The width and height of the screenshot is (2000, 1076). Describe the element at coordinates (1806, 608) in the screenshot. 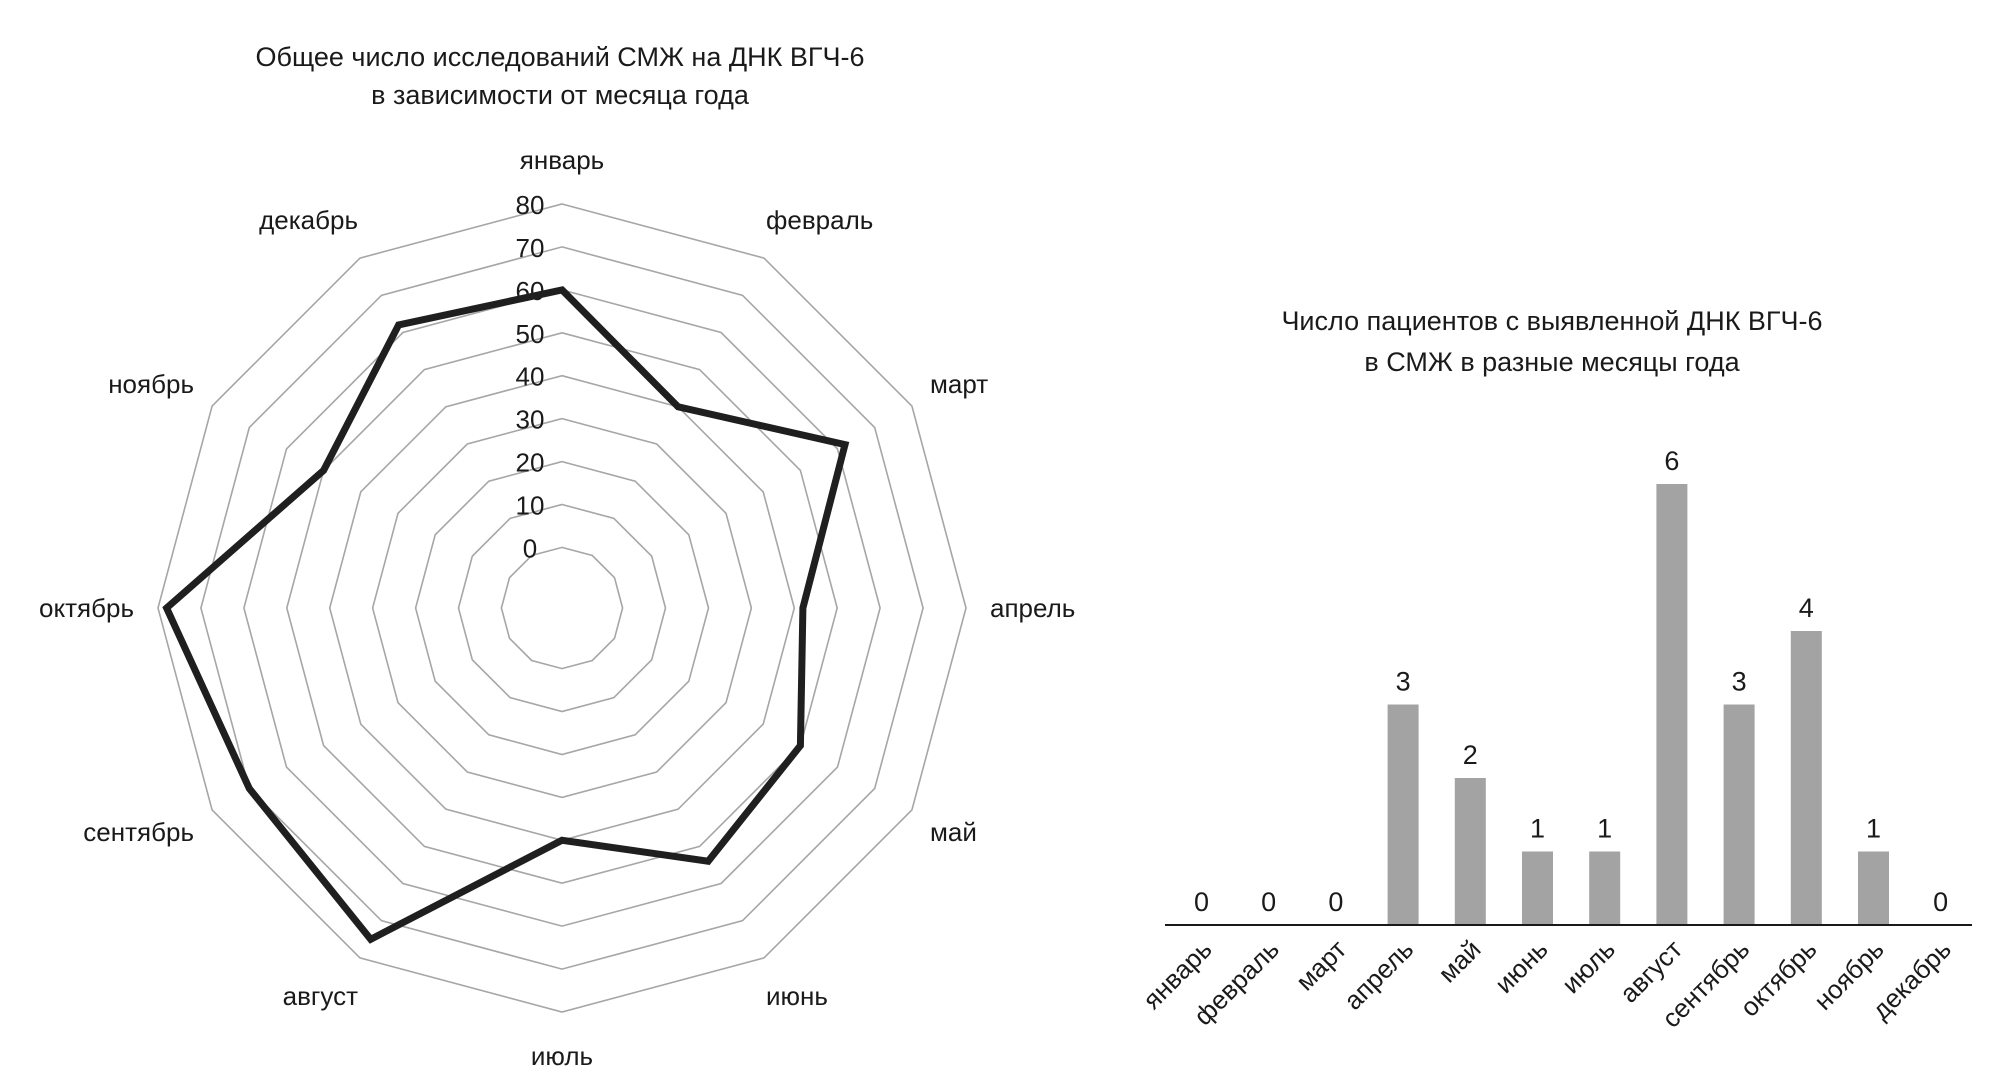

I see `bar-value-label: 4` at that location.